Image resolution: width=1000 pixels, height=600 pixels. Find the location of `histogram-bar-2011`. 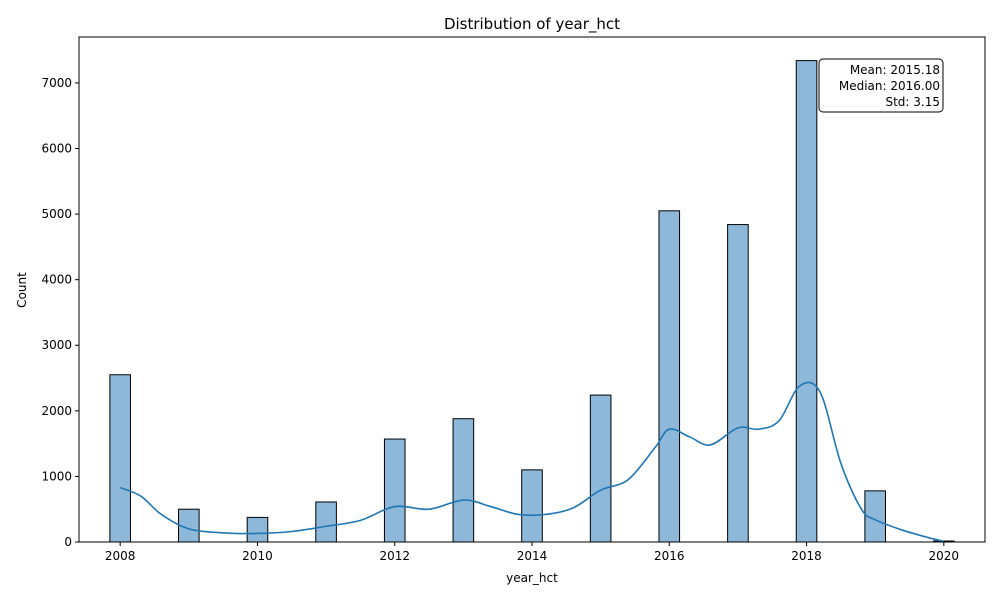

histogram-bar-2011 is located at coordinates (326, 522).